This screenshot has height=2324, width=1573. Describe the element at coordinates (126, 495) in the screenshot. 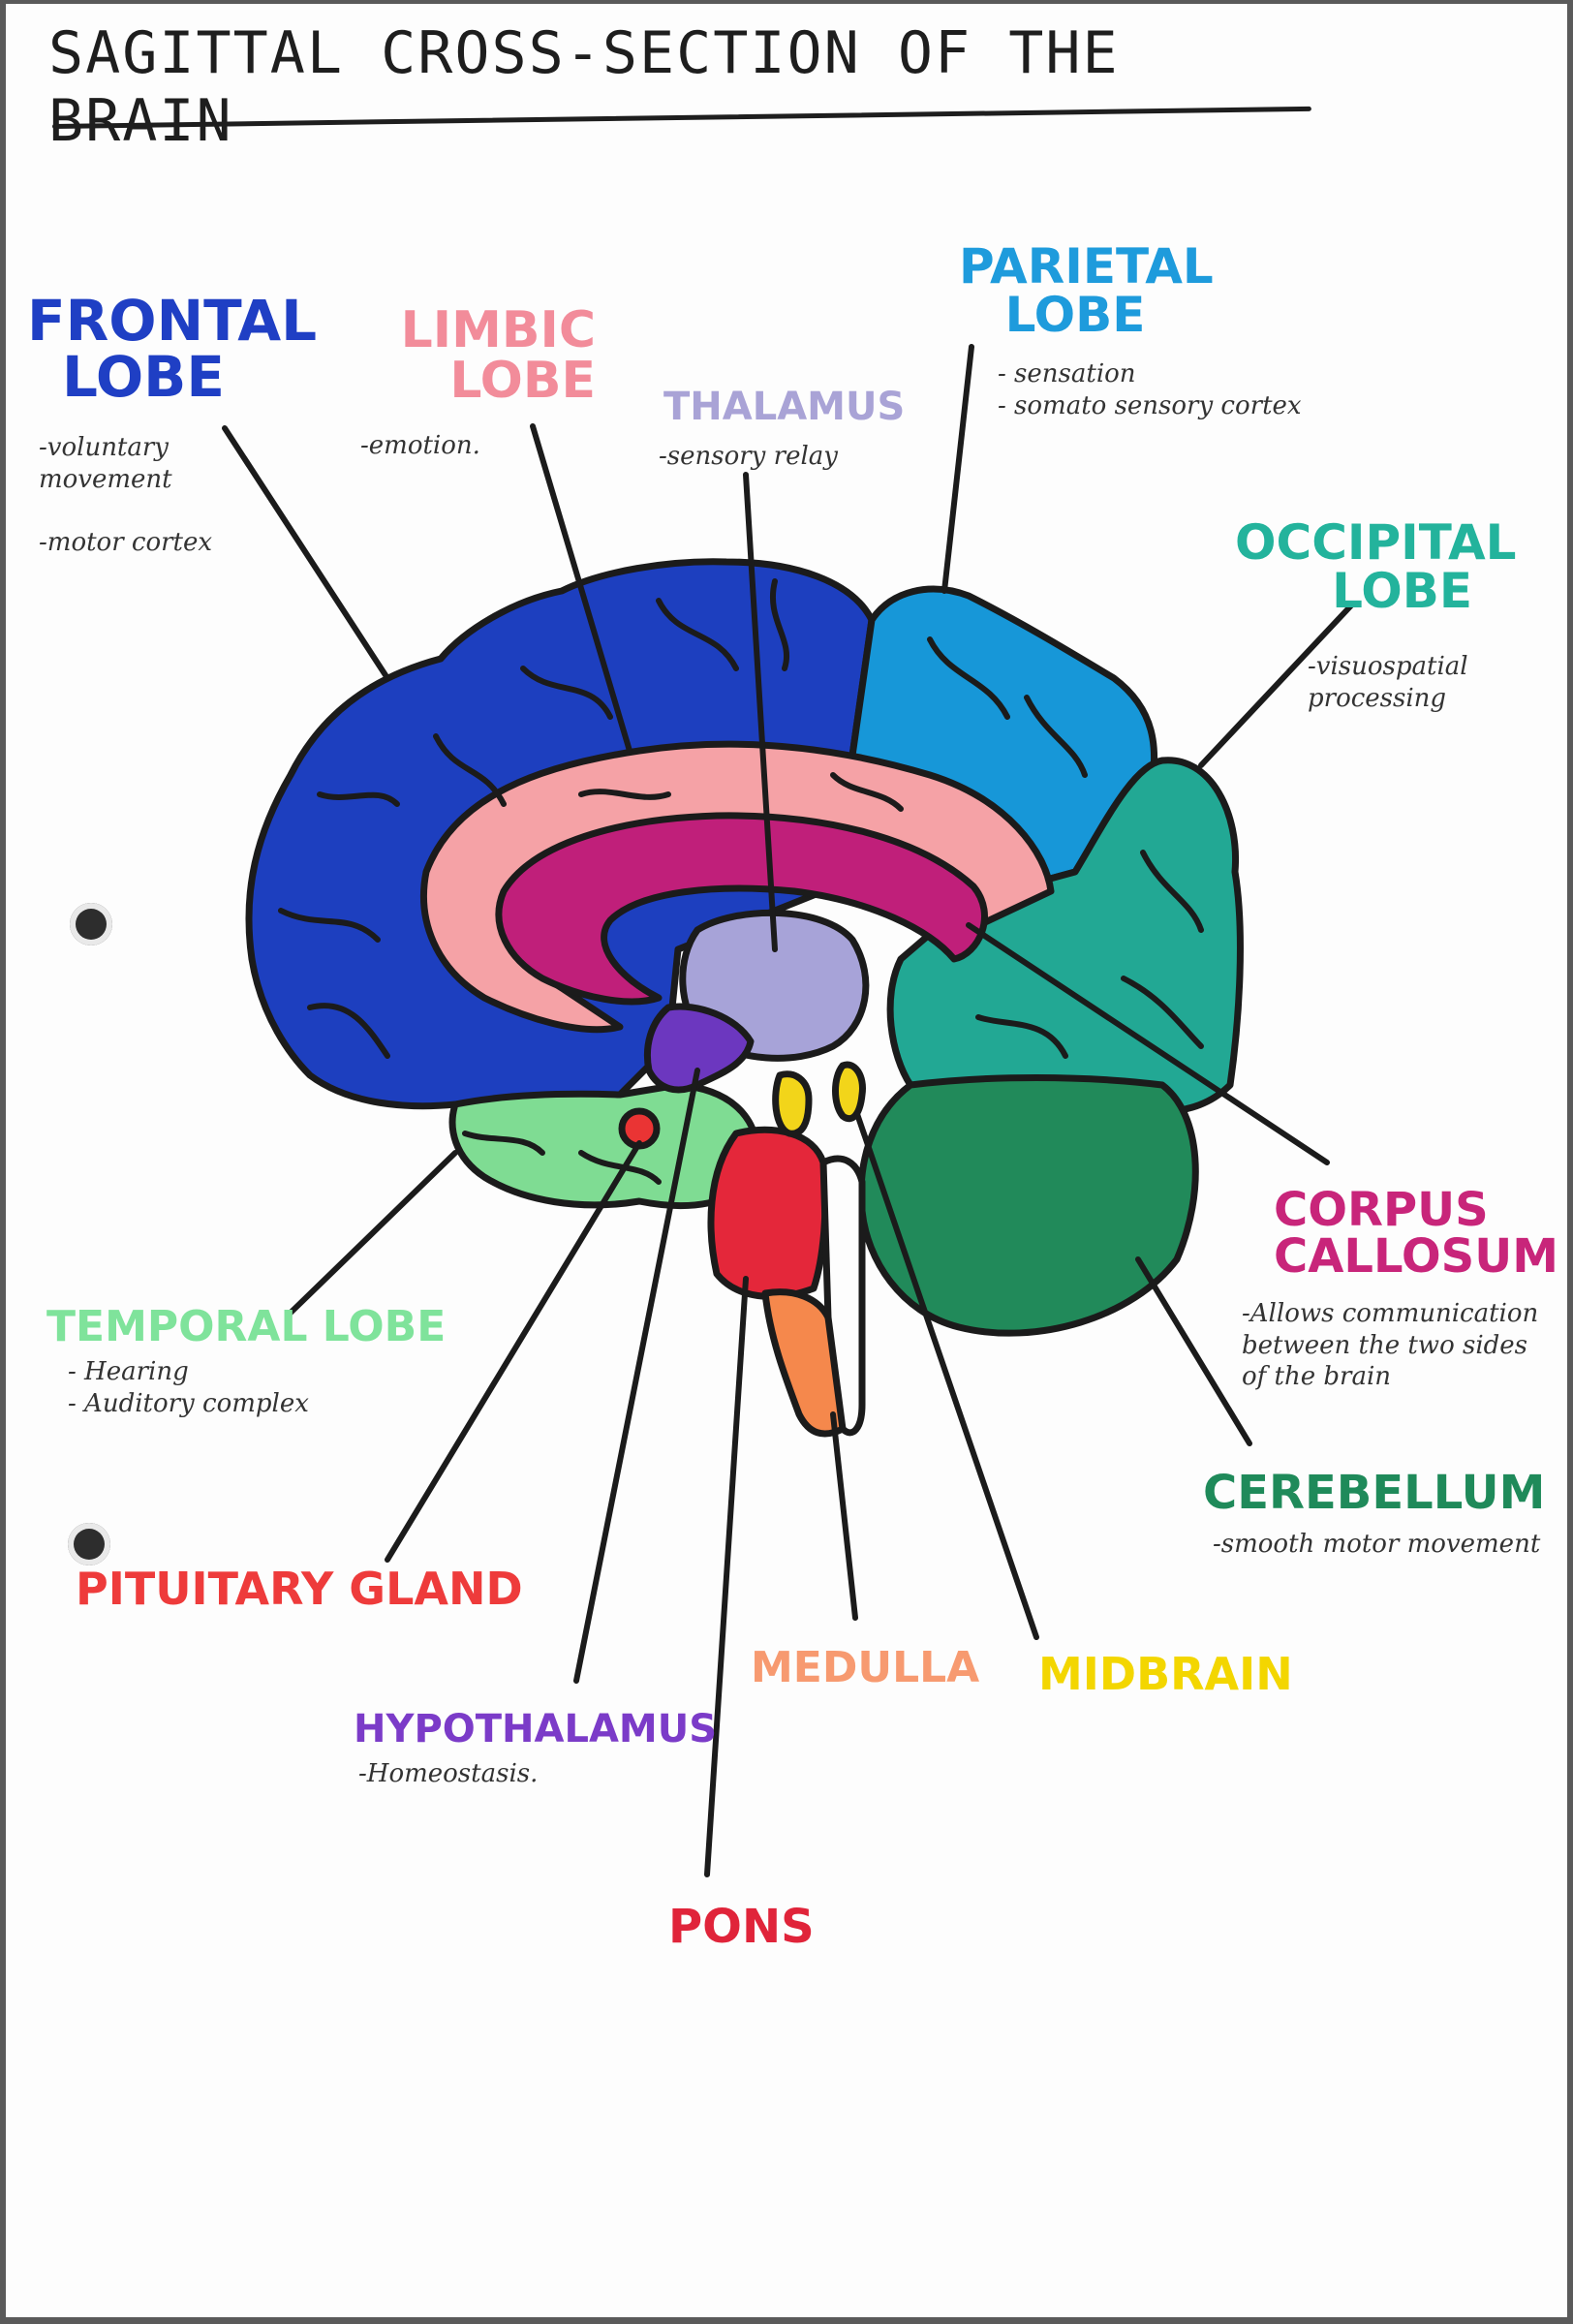

I see `desc-frontal-lobe: -voluntary movement -motor cortex` at that location.